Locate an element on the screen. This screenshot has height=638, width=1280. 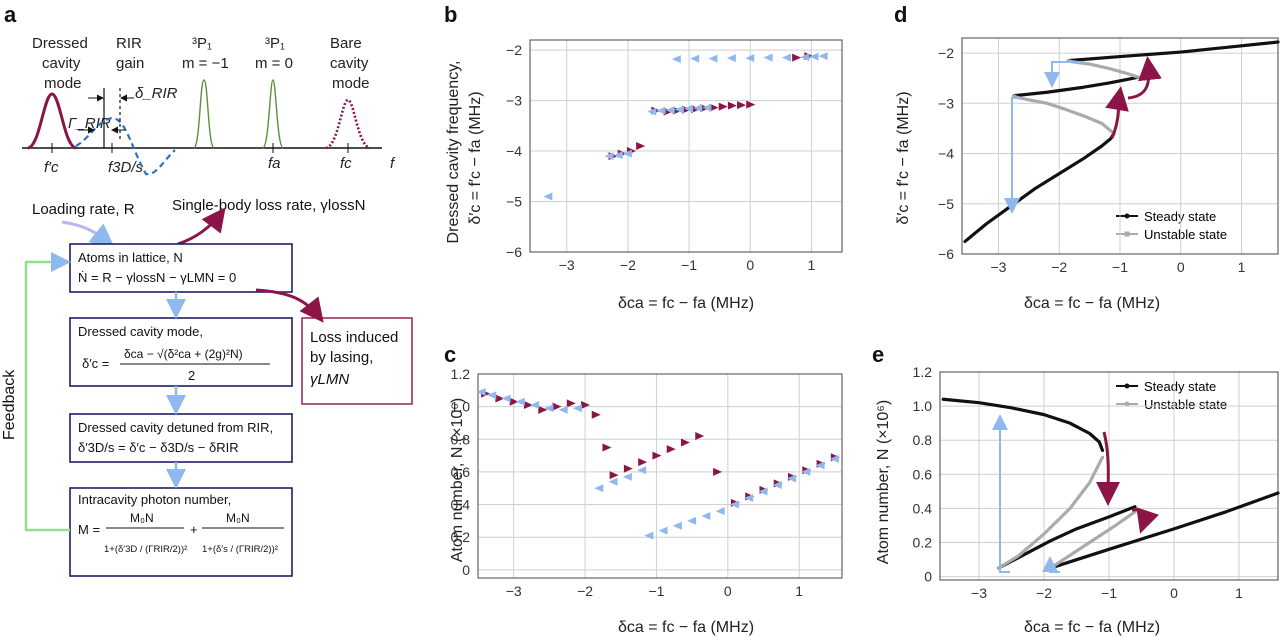
e-xtick-label: −3 is located at coordinates (979, 593).